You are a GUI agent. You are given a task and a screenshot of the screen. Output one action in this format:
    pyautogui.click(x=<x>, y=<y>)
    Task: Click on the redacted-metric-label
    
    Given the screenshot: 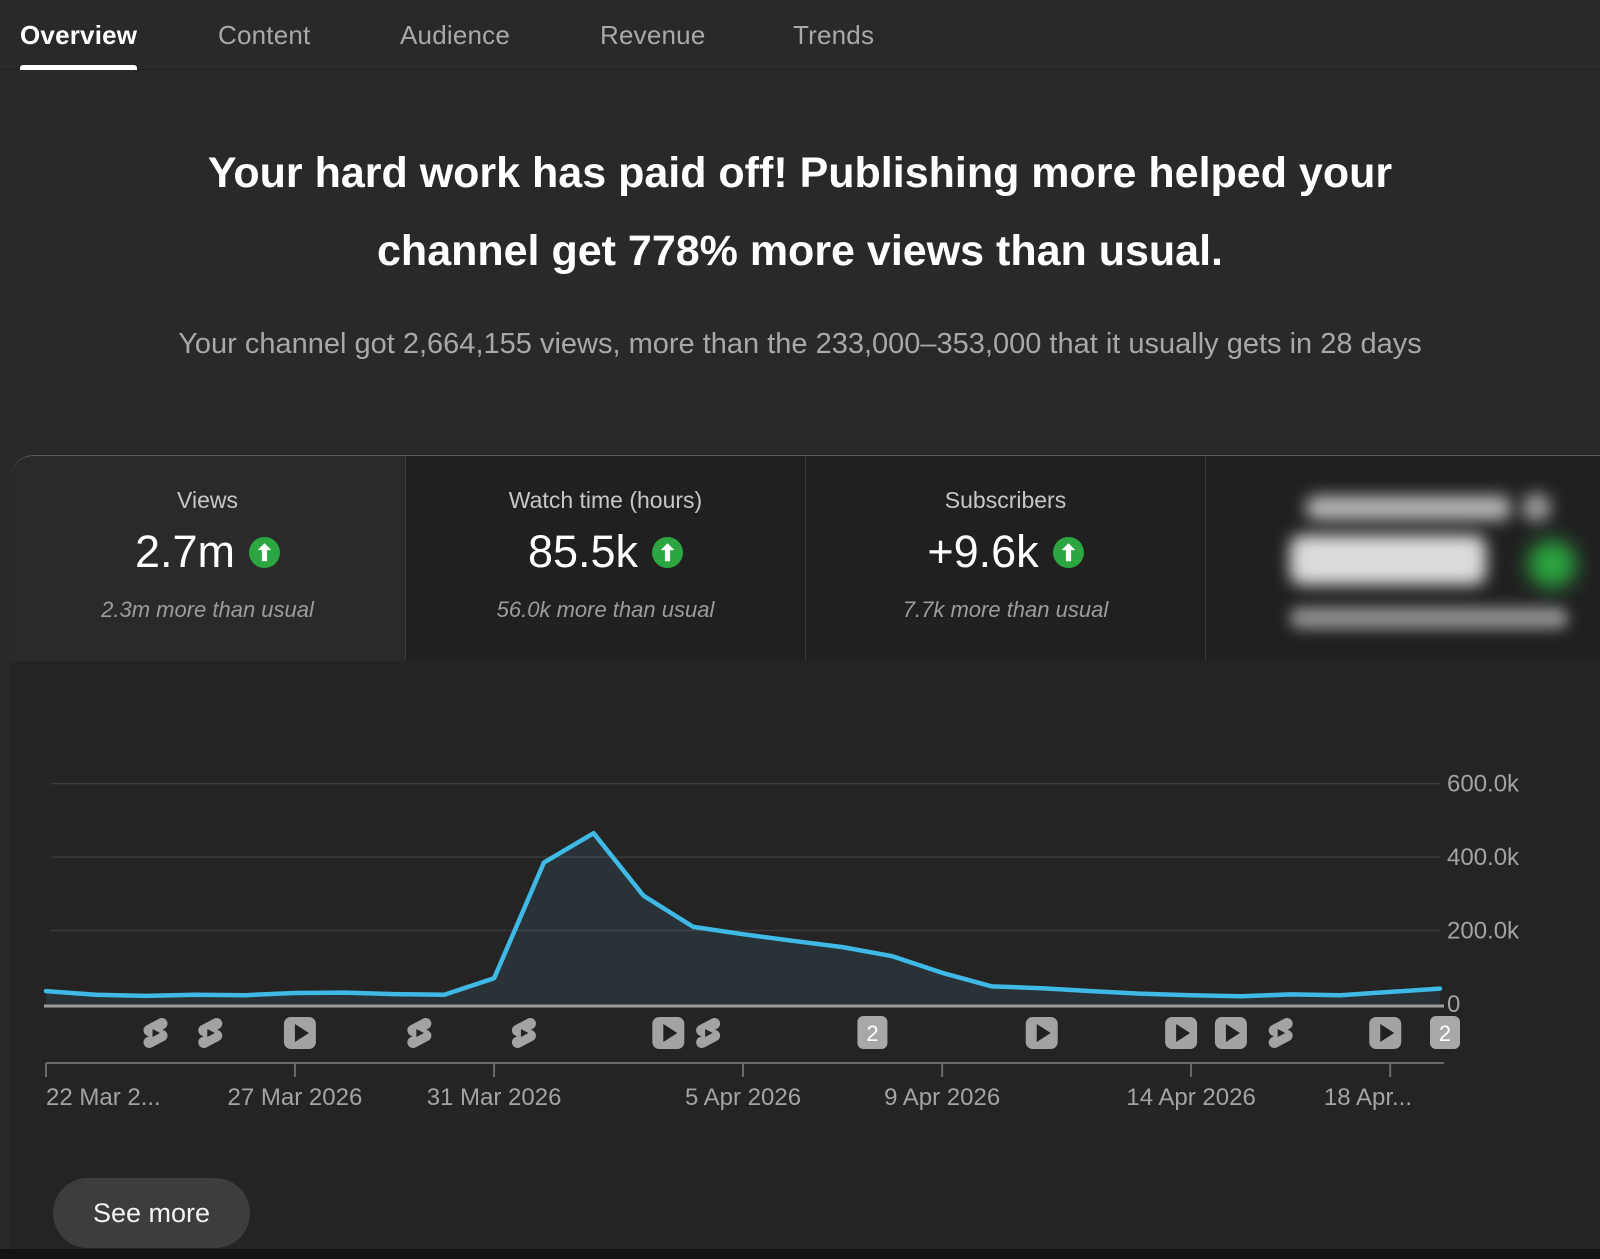 What is the action you would take?
    pyautogui.click(x=1408, y=508)
    